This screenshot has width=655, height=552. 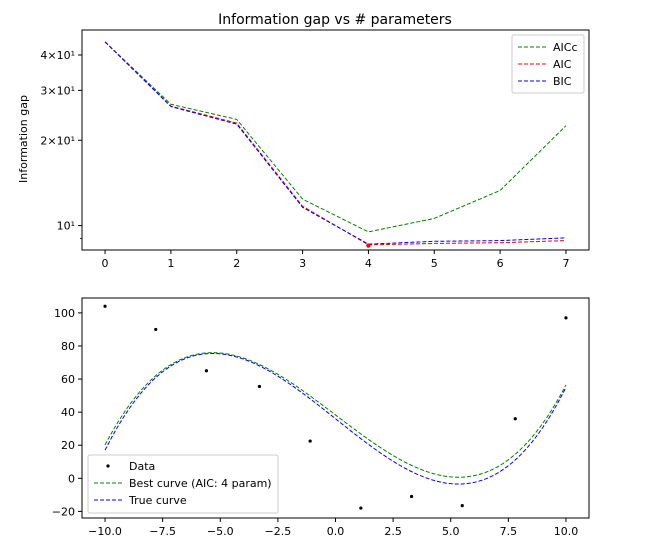 I want to click on x-tick-label: 10.0, so click(x=566, y=531).